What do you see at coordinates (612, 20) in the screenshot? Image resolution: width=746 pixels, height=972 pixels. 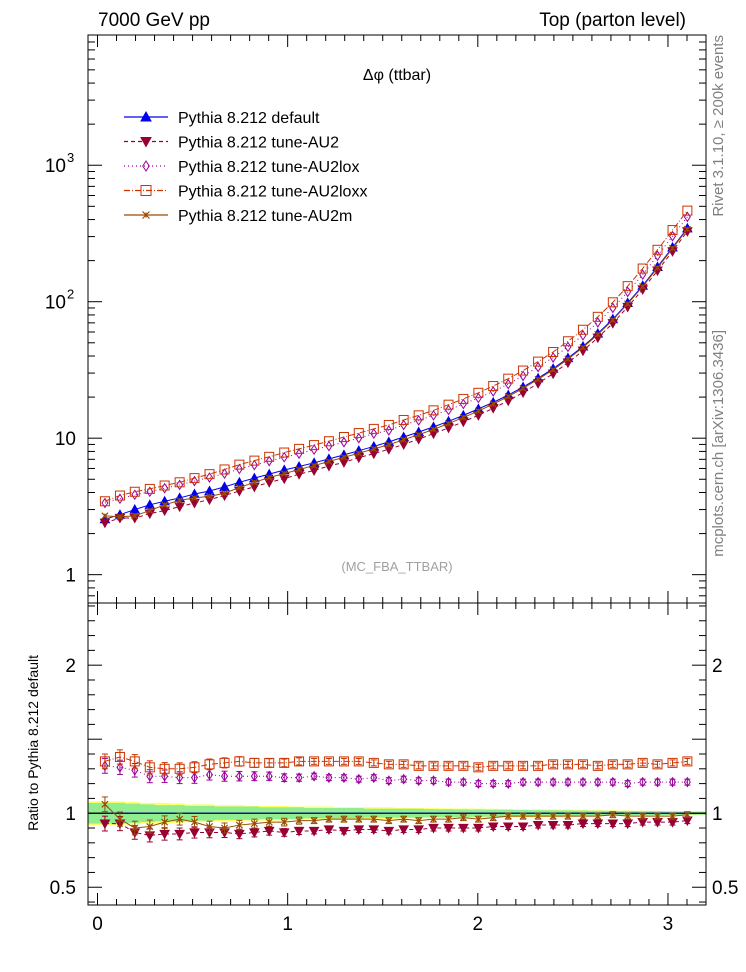 I see `process-label: Top (parton level)` at bounding box center [612, 20].